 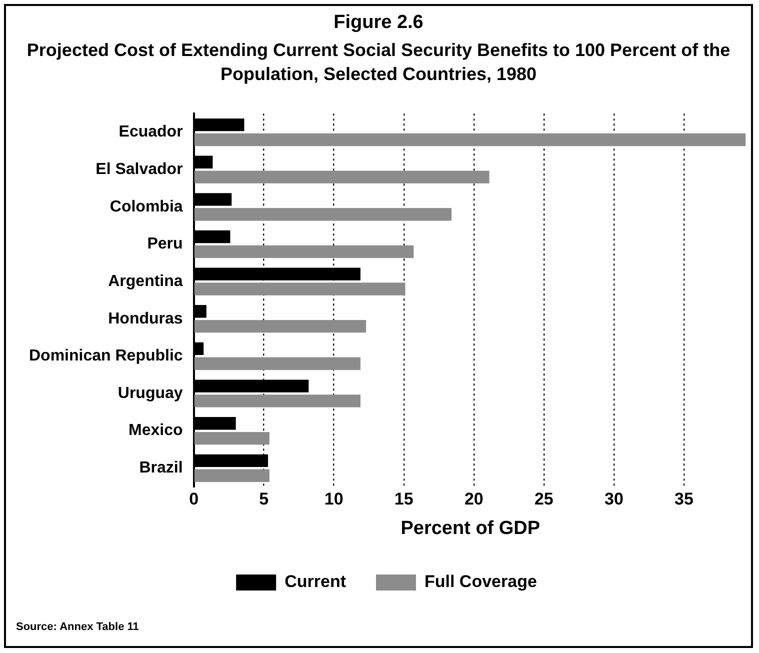 I want to click on y-tick-label: El Salvador, so click(x=139, y=169).